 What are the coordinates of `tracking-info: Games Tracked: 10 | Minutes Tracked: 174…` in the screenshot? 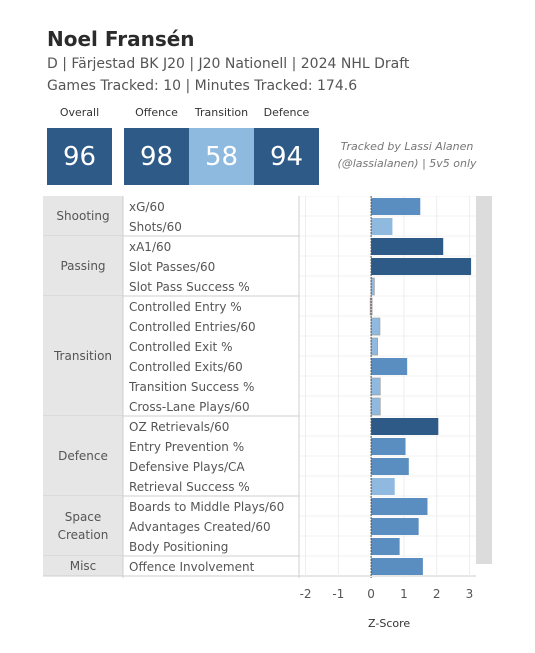 It's located at (202, 86).